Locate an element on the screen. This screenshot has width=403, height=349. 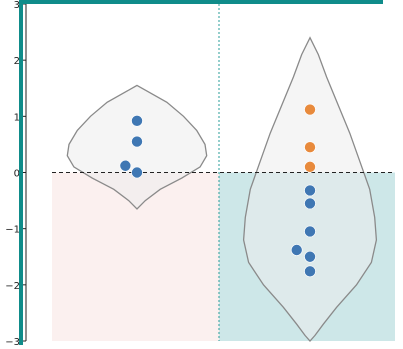
frame-left-edge is located at coordinates (21, 172).